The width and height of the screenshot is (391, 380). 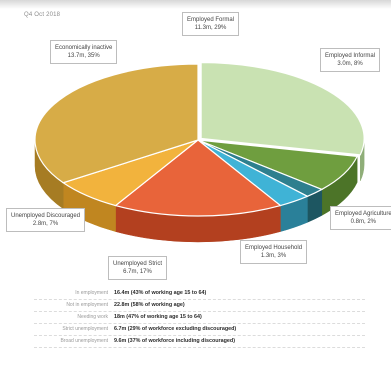 What do you see at coordinates (91, 293) in the screenshot?
I see `summary-label: In employment` at bounding box center [91, 293].